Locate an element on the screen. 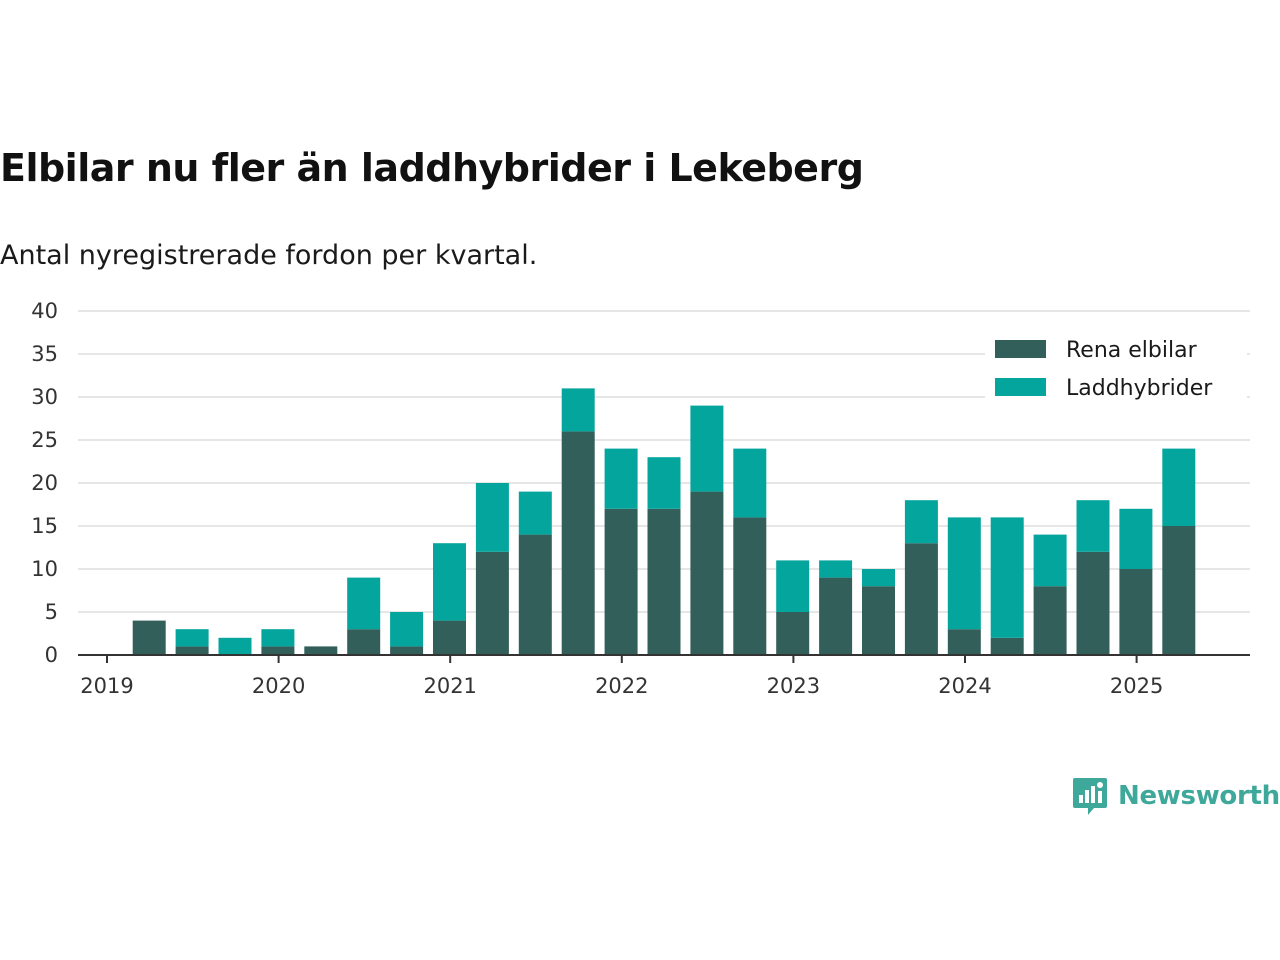 The width and height of the screenshot is (1280, 960). y-tick-label: 20 is located at coordinates (44, 483).